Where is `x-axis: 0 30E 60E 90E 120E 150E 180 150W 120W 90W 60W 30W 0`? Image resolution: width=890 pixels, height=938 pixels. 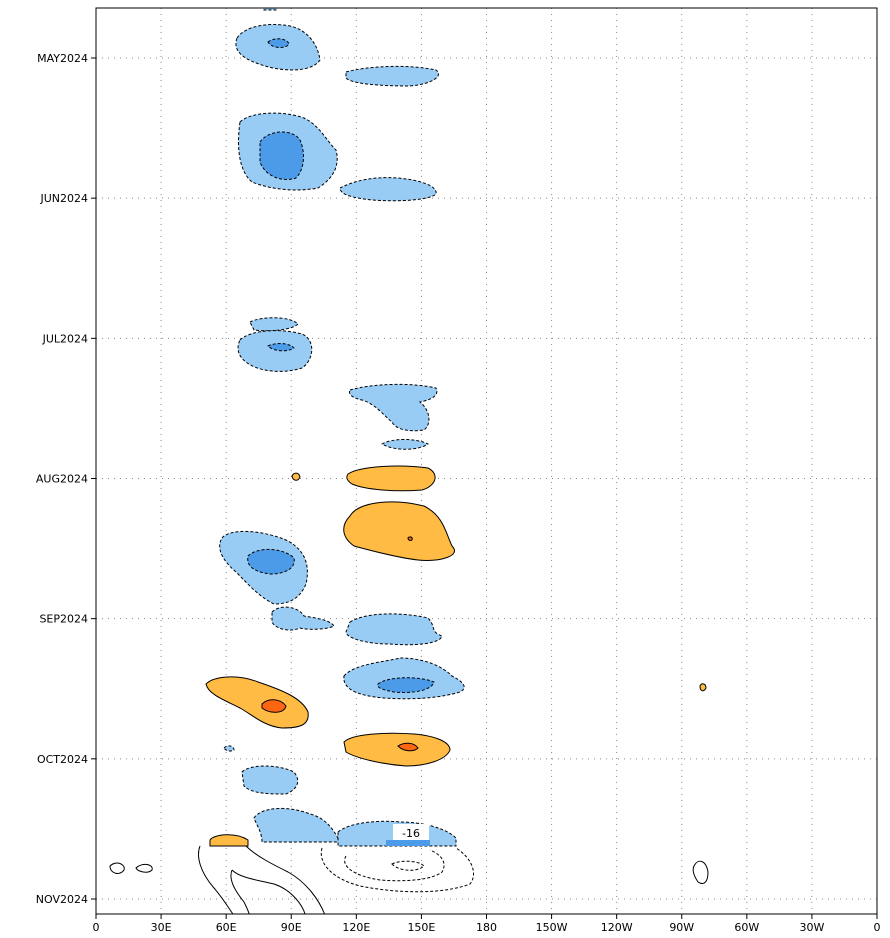
x-axis: 0 30E 60E 90E 120E 150E 180 150W 120W 90W 60W 30W 0 is located at coordinates (487, 924).